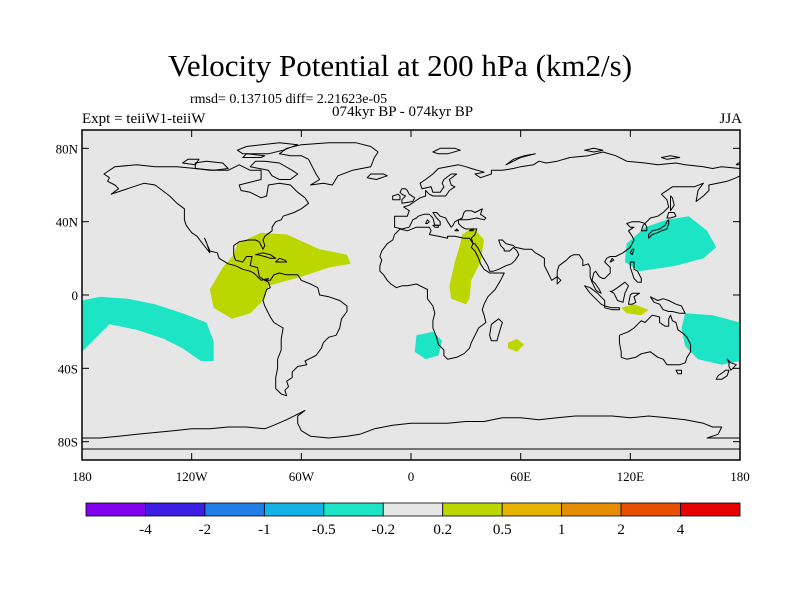 The height and width of the screenshot is (600, 800). What do you see at coordinates (619, 292) in the screenshot?
I see `coastline-borneo` at bounding box center [619, 292].